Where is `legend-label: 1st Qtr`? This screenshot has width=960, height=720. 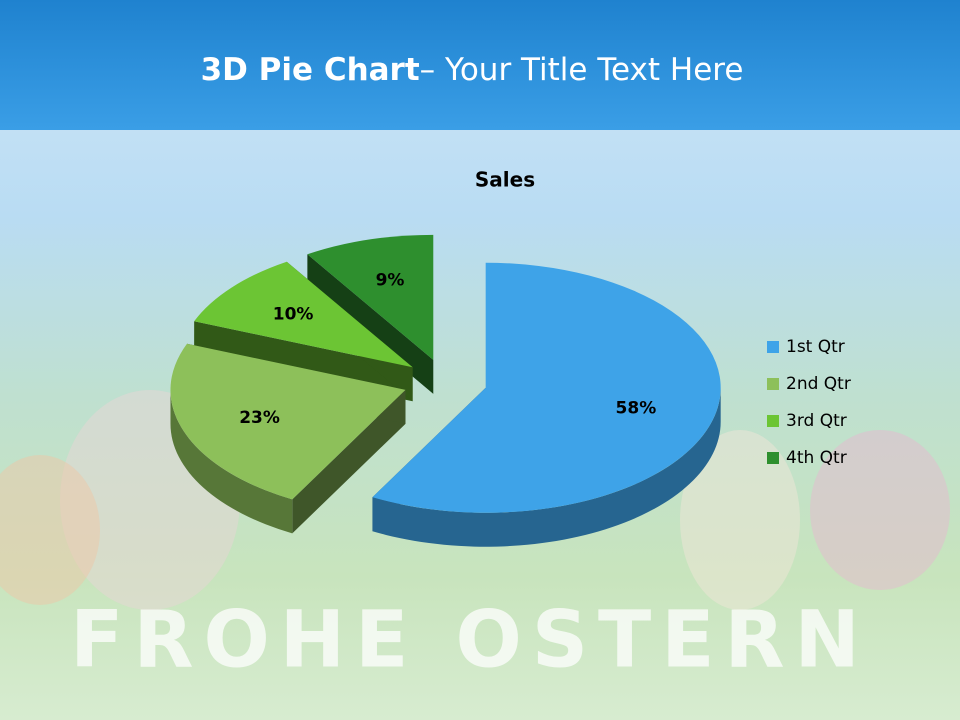
legend-label: 1st Qtr is located at coordinates (815, 347).